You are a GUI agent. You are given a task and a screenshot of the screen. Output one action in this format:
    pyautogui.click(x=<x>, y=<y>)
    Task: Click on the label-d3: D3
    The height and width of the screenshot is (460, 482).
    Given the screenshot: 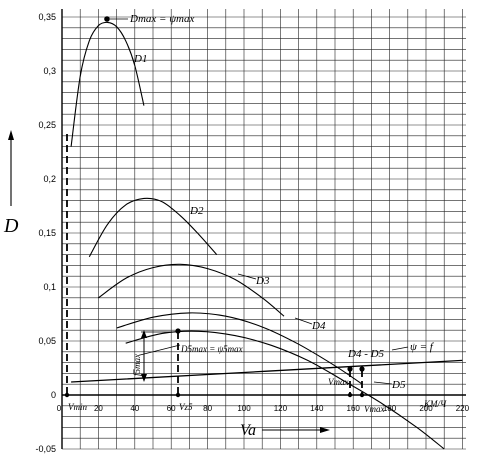 What is the action you would take?
    pyautogui.click(x=262, y=281)
    